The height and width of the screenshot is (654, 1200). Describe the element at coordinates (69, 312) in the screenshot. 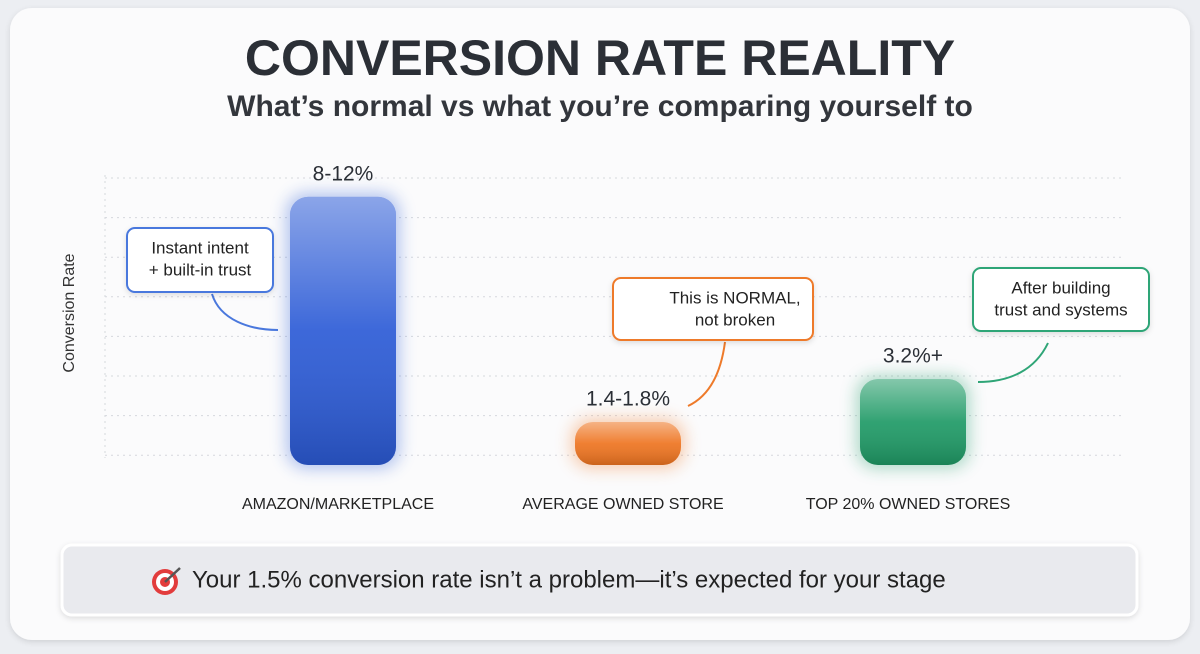

I see `y-axis-label: Conversion Rate` at that location.